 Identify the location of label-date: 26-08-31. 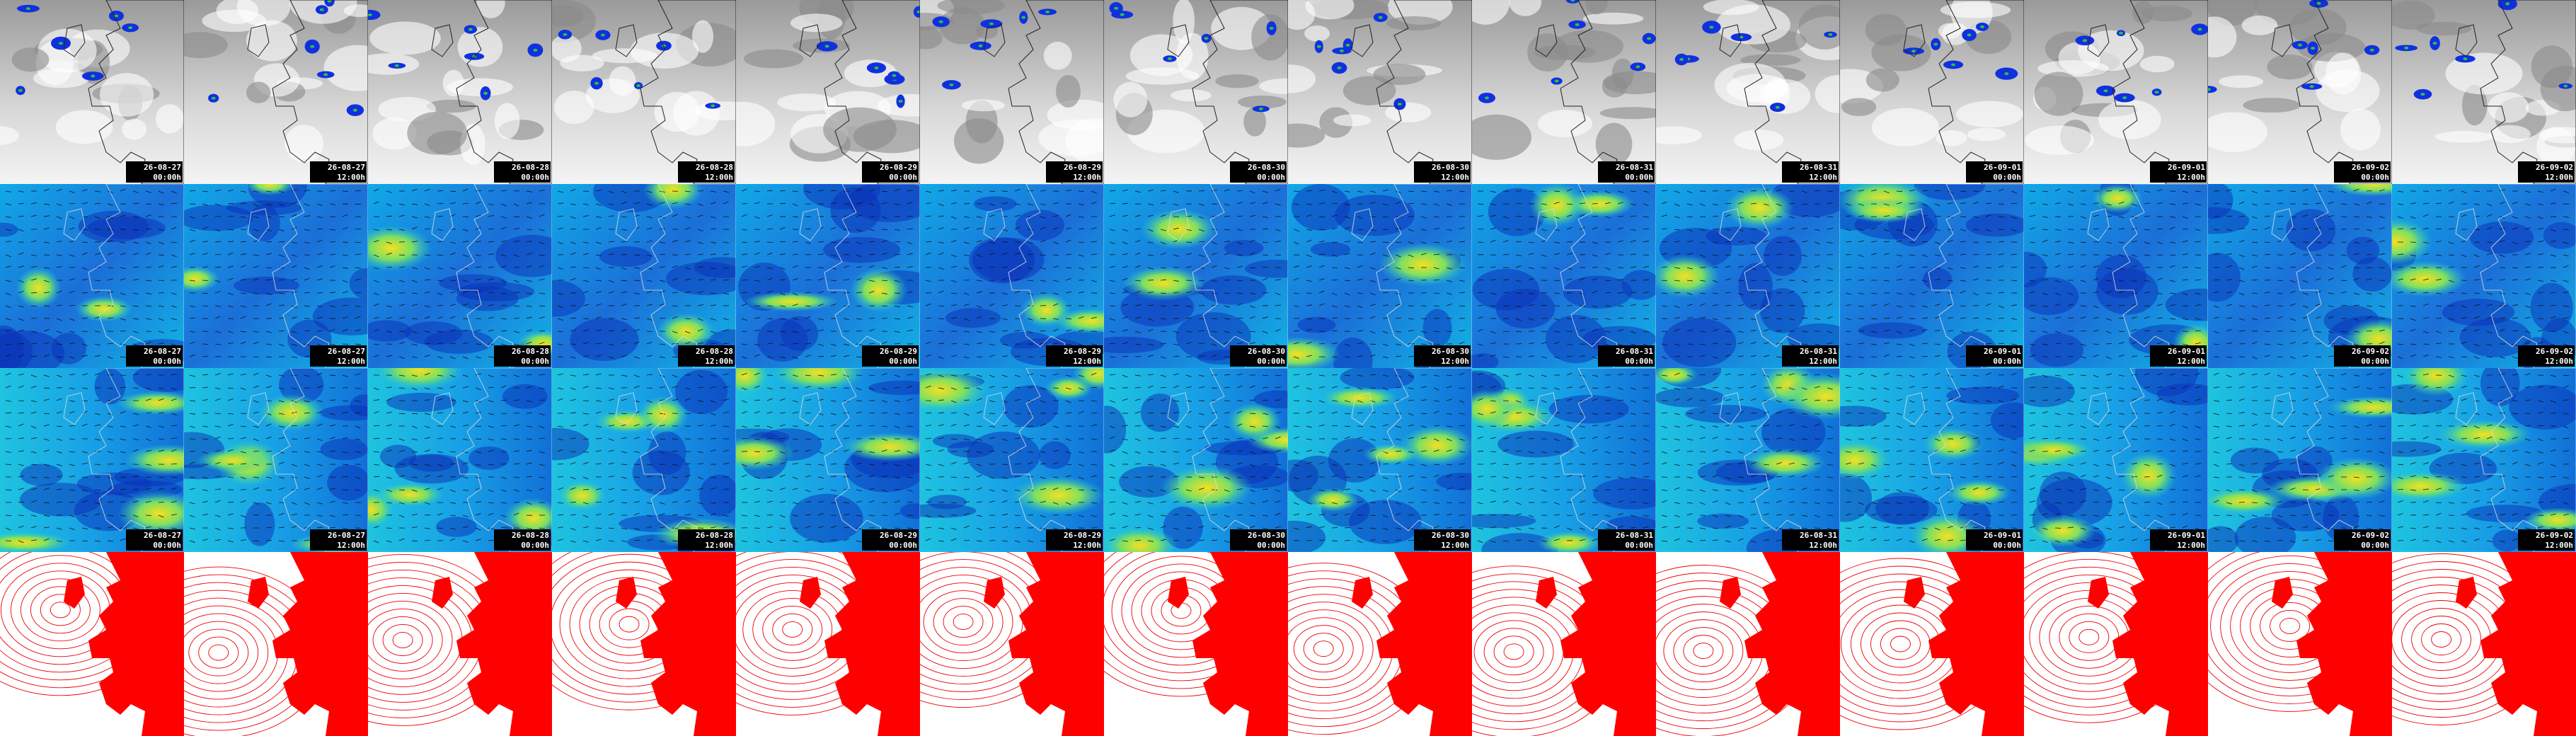
(1635, 167).